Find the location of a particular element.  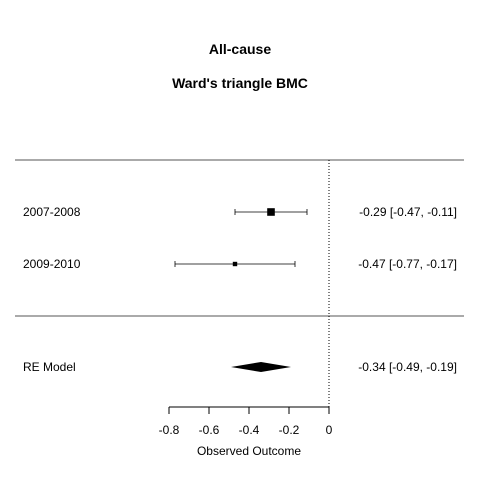

summary-diamond is located at coordinates (261, 367).